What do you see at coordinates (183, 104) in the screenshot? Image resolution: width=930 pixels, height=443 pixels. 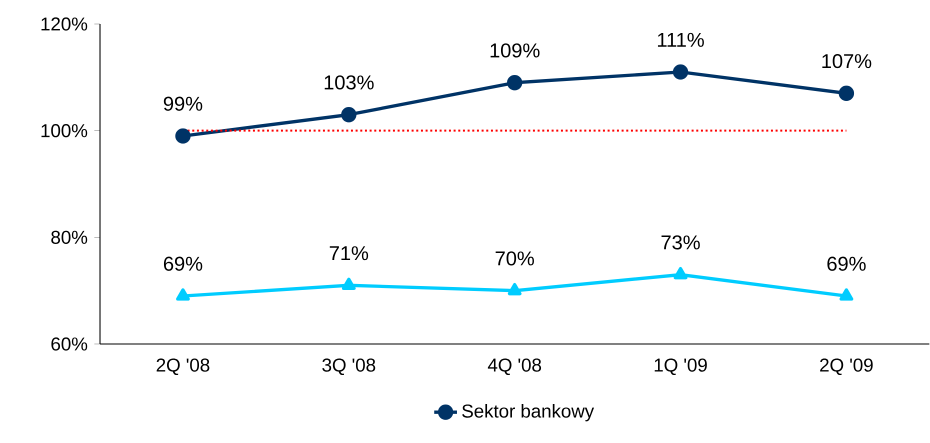 I see `data-label: 99%` at bounding box center [183, 104].